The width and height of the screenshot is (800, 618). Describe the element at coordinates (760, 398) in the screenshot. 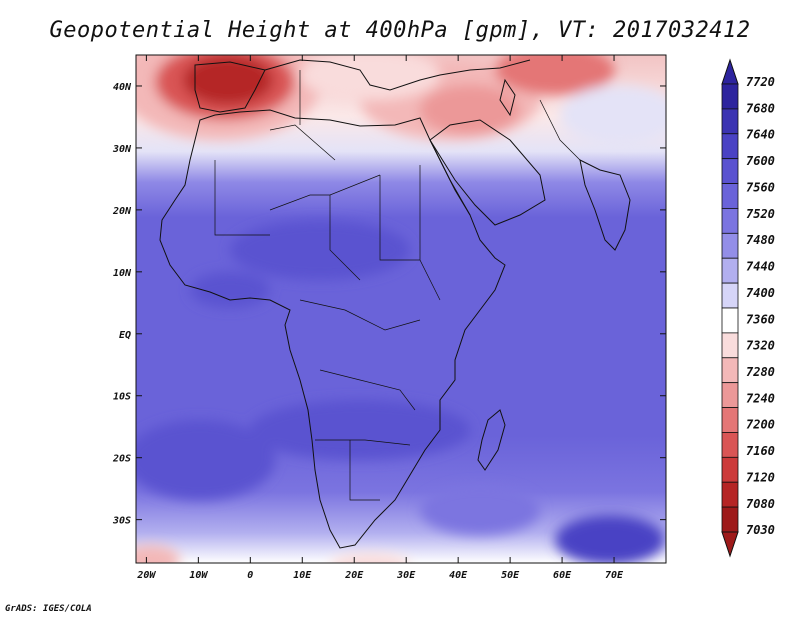

I see `colorbar-level-label: 7240` at that location.